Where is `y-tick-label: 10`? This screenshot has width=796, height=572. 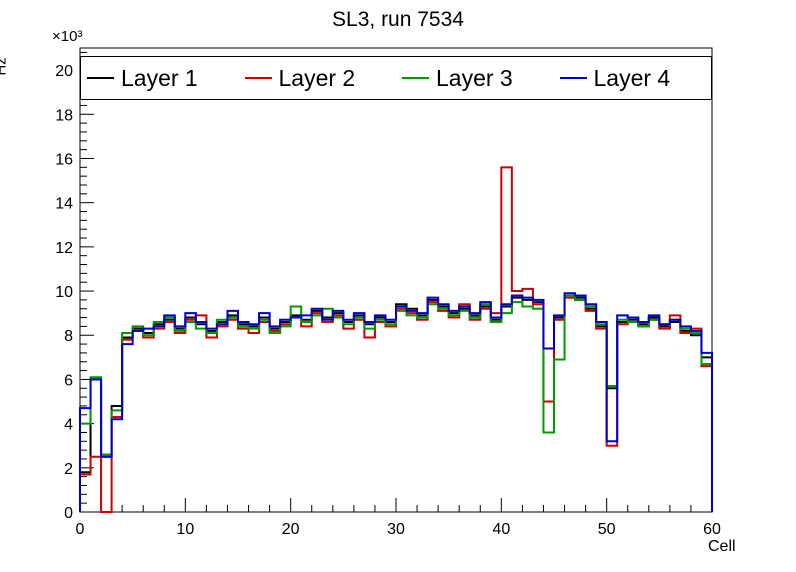 y-tick-label: 10 is located at coordinates (64, 292).